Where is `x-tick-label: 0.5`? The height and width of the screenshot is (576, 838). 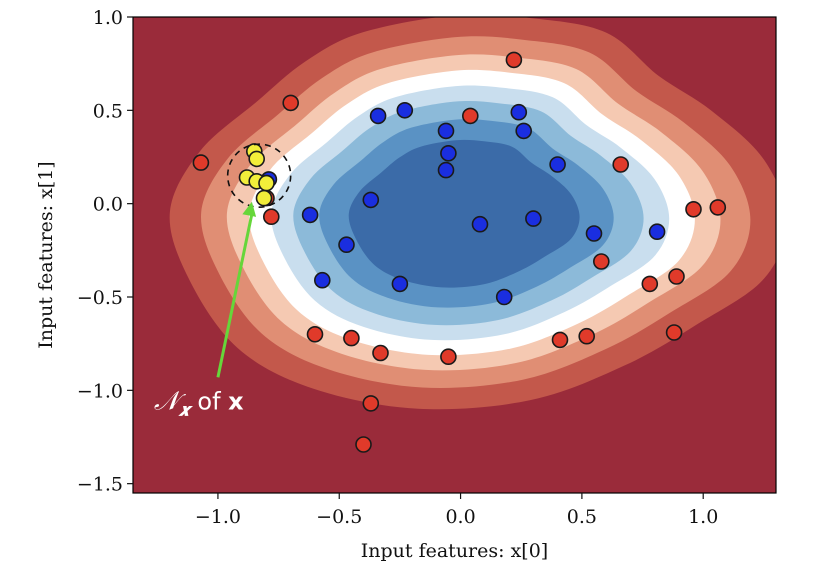 x-tick-label: 0.5 is located at coordinates (582, 517).